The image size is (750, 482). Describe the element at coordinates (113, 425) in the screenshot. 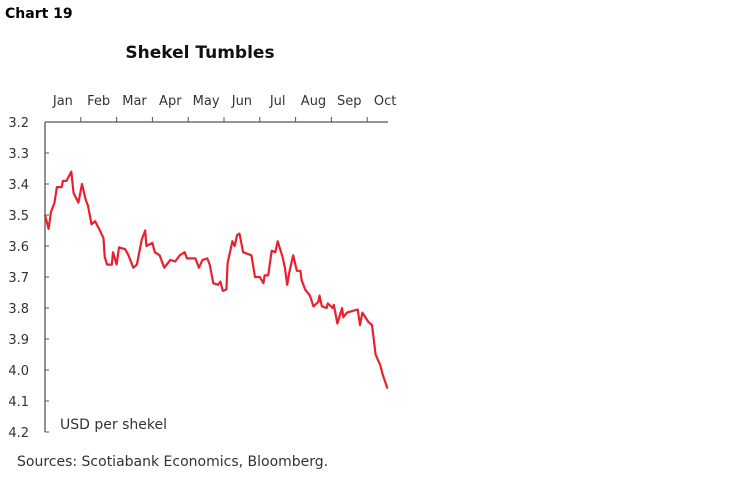

I see `y-axis-label: USD per shekel` at that location.